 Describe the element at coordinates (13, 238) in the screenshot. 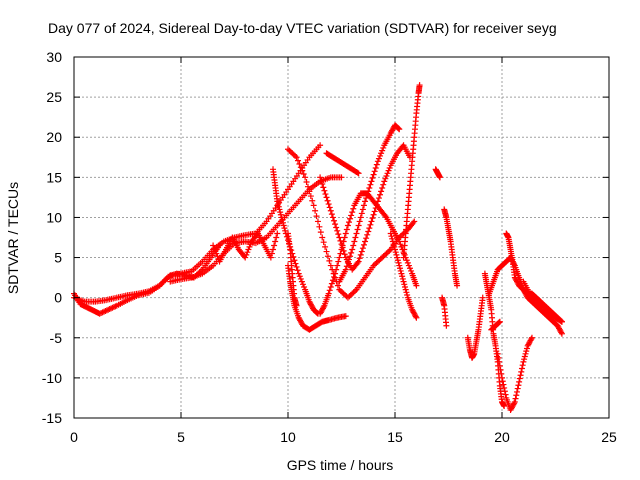

I see `y-axis-label: SDTVAR / TECUs` at that location.